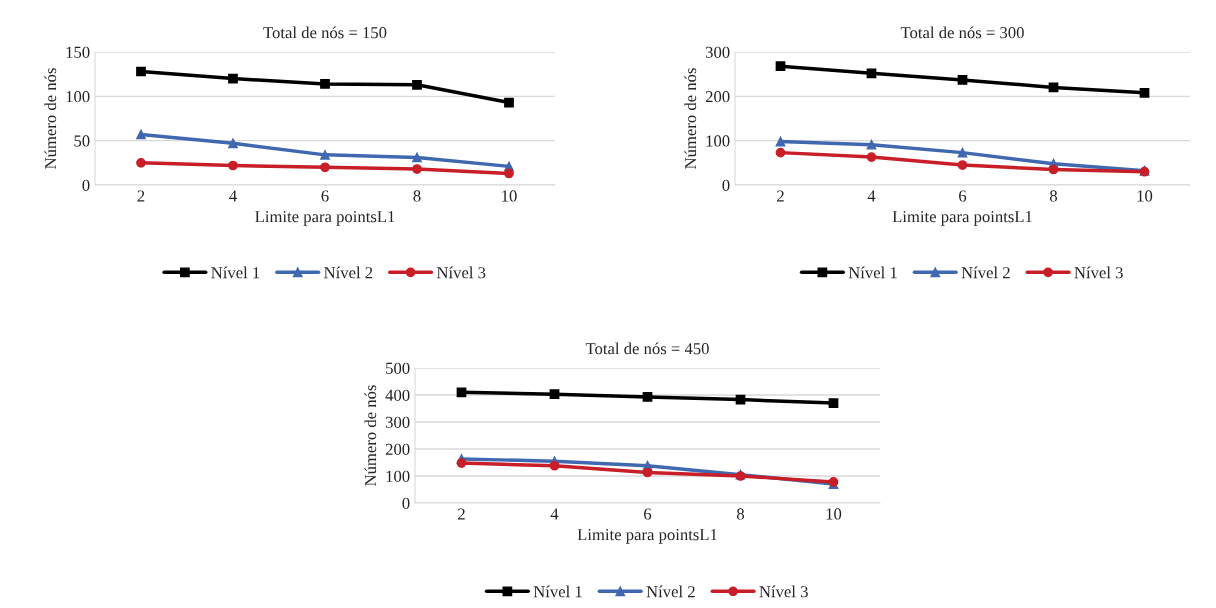 Image resolution: width=1216 pixels, height=608 pixels. I want to click on chart-title: Total de nós = 300, so click(962, 32).